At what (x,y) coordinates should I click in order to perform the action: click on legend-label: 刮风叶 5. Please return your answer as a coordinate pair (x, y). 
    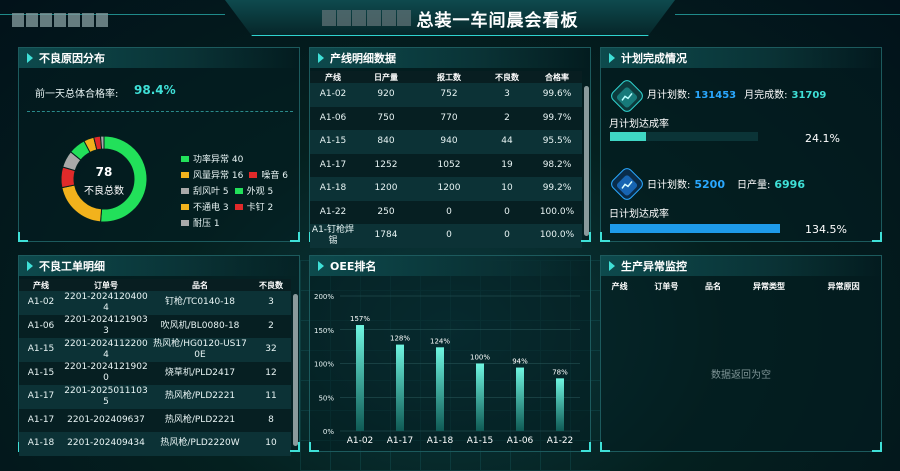
    Looking at the image, I should click on (211, 192).